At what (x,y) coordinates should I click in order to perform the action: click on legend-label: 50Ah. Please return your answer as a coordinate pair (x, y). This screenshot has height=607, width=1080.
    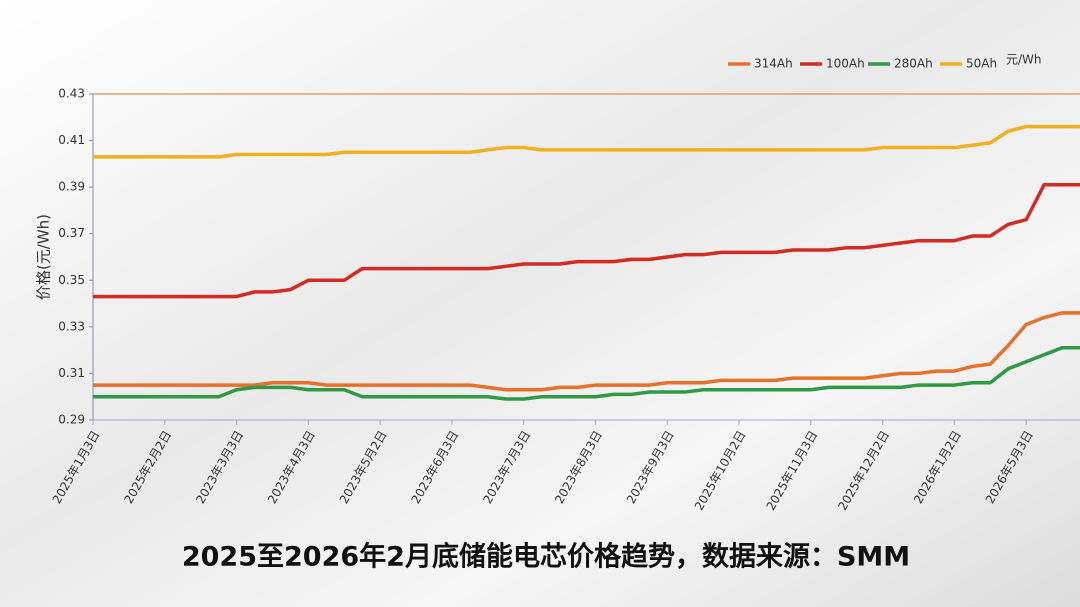
    Looking at the image, I should click on (981, 64).